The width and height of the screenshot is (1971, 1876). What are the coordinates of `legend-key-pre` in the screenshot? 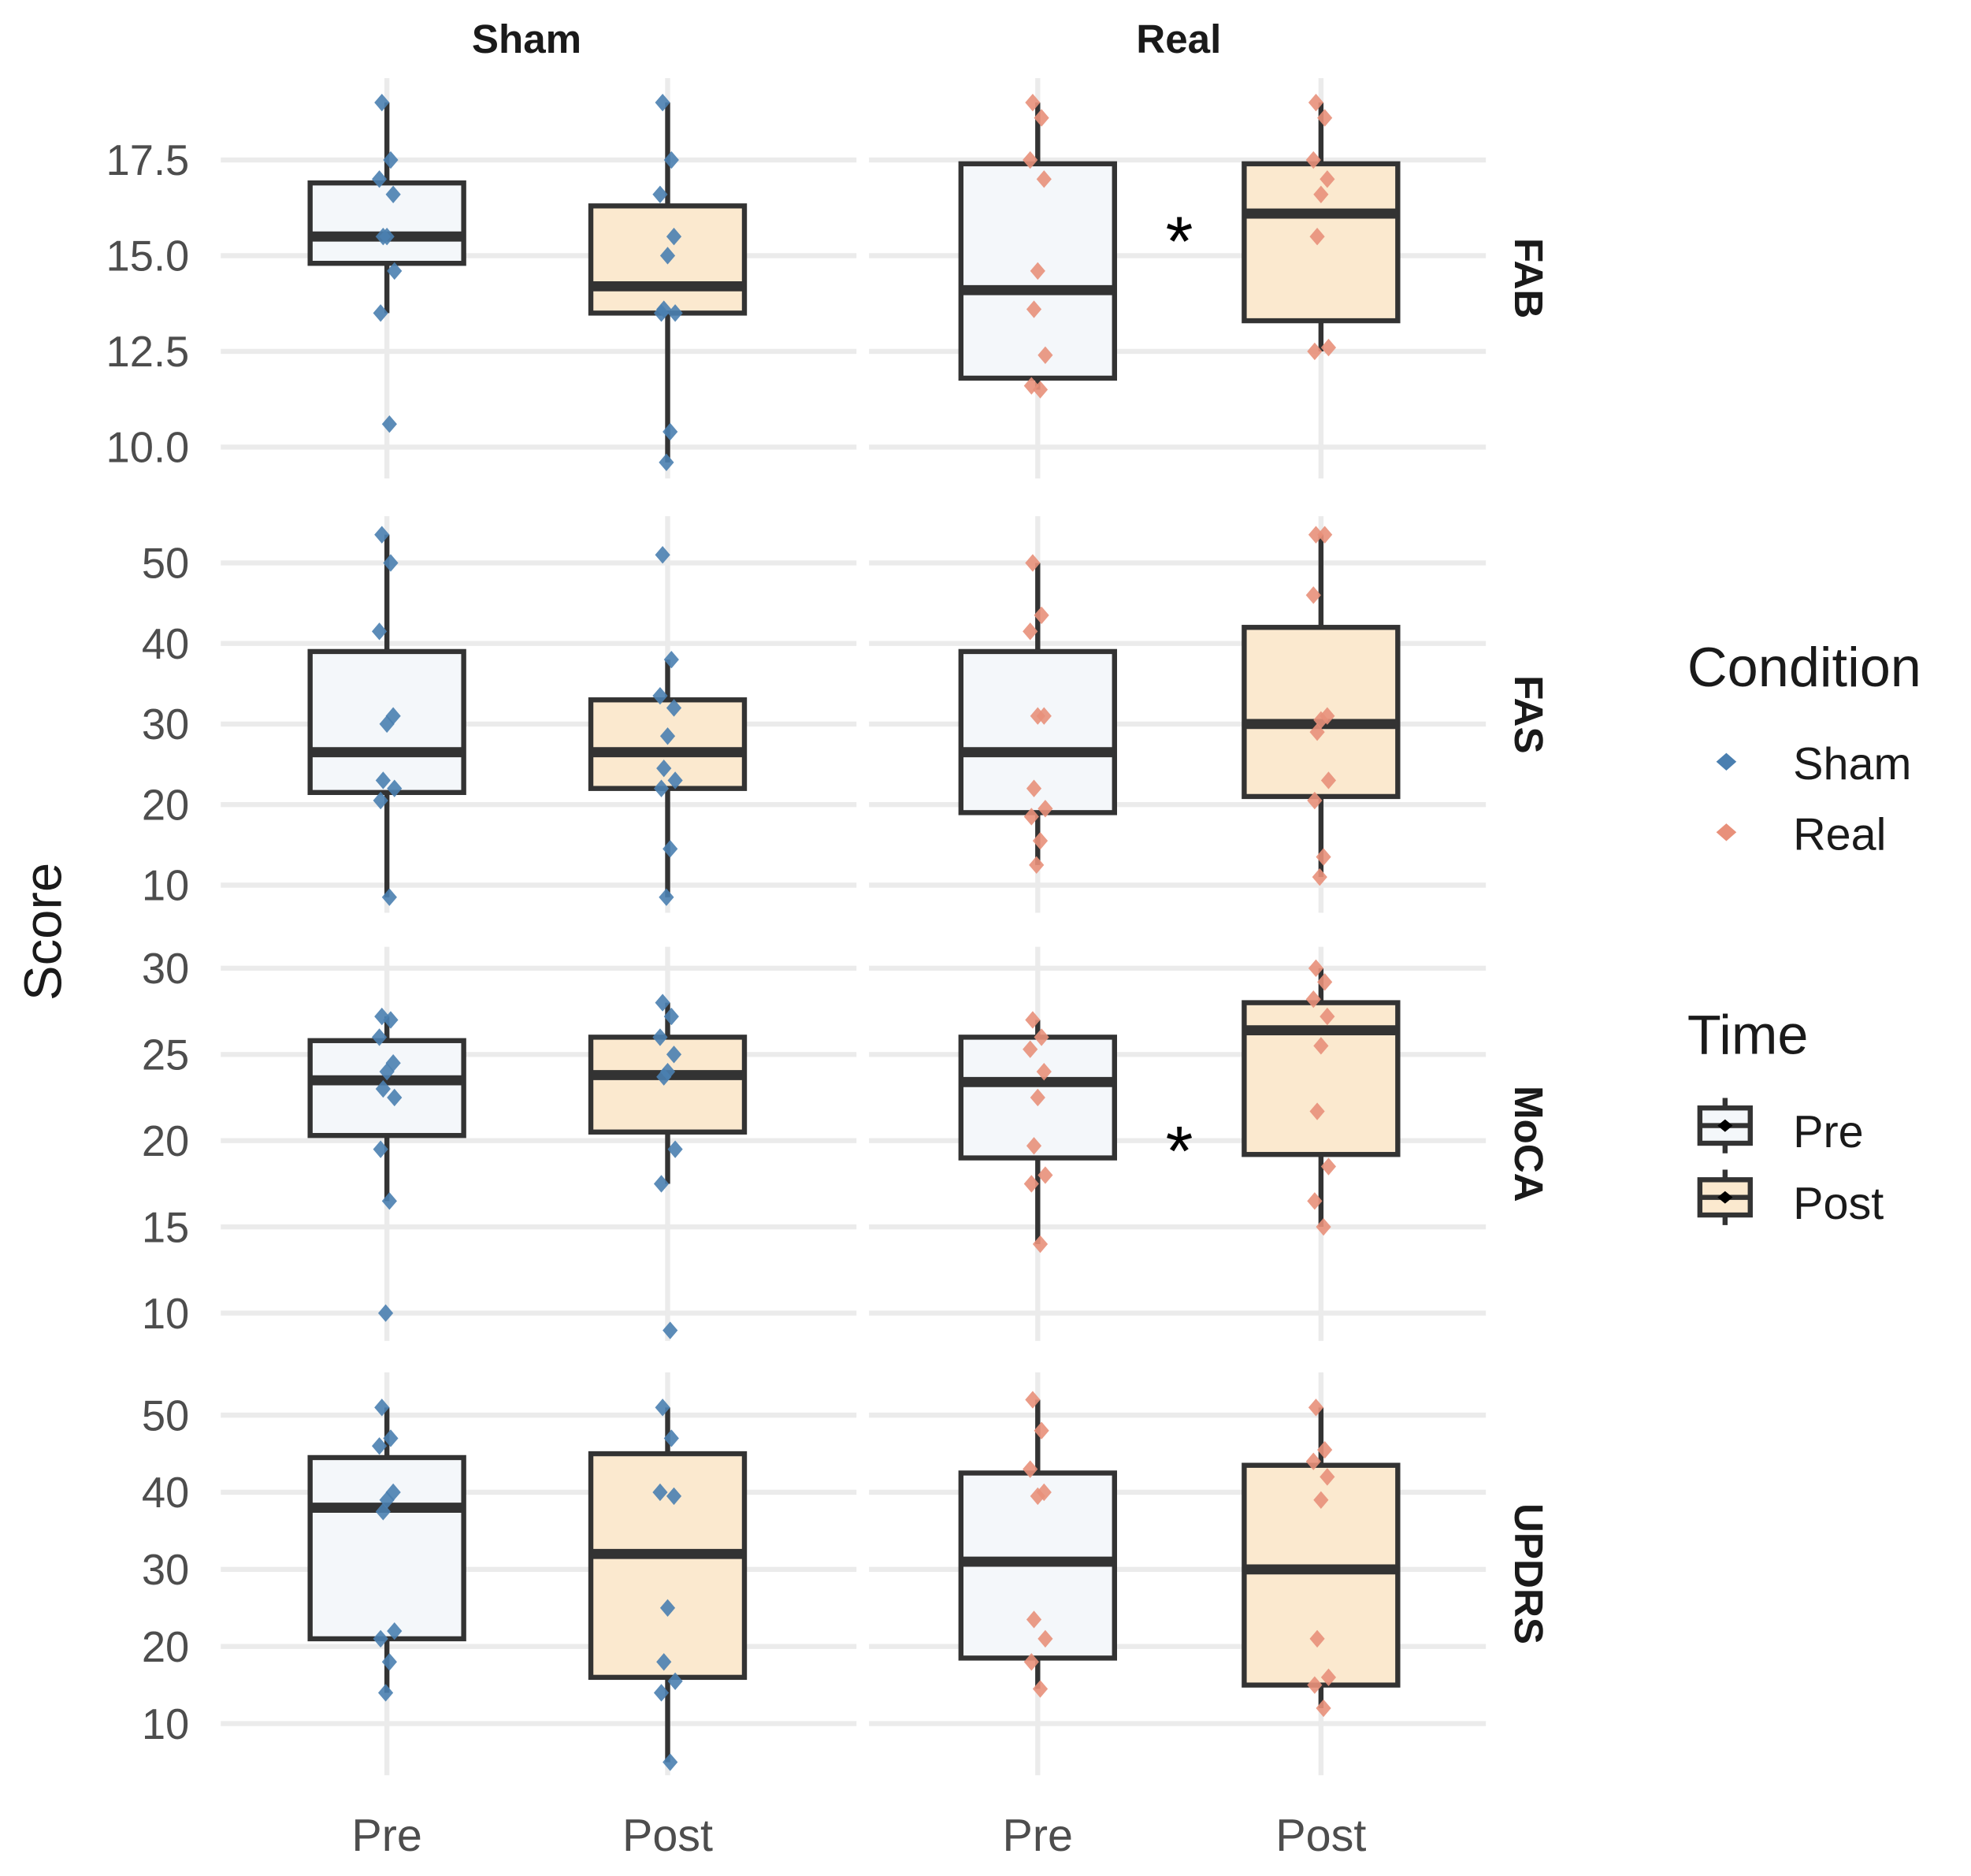 It's located at (1725, 1125).